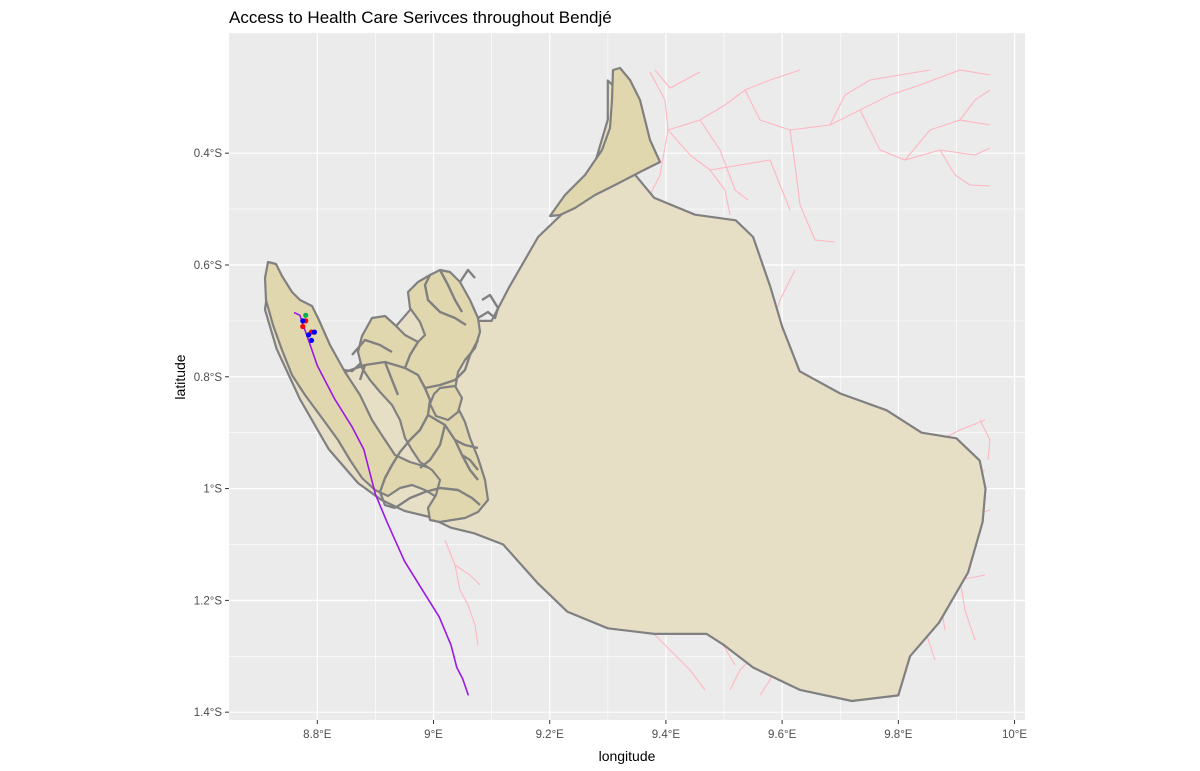  I want to click on facility-point-green, so click(306, 315).